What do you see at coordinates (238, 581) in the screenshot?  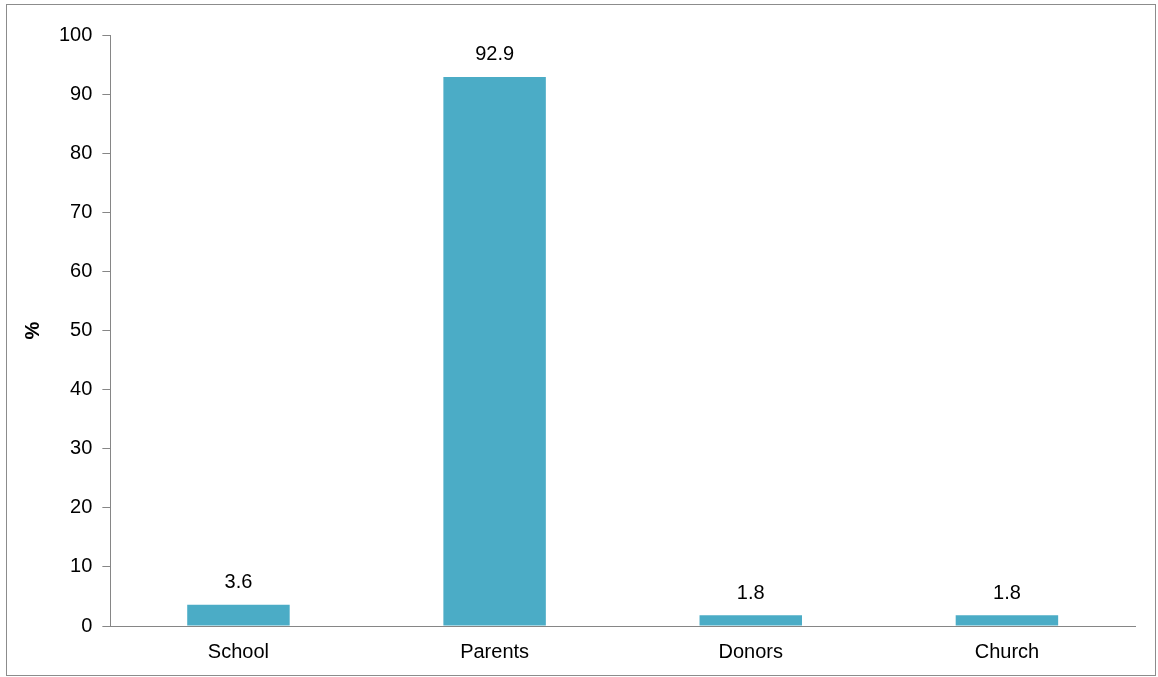 I see `data-label: 3.6` at bounding box center [238, 581].